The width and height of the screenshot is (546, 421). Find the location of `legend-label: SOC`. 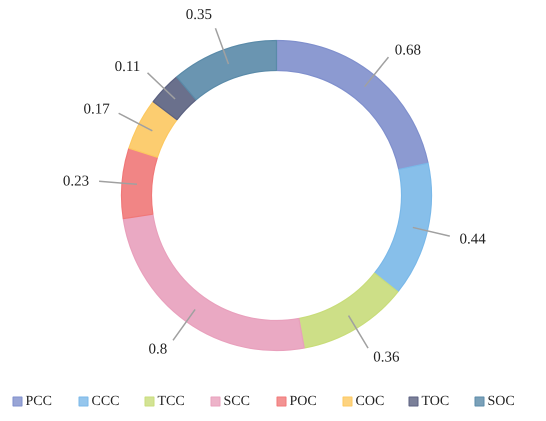

legend-label: SOC is located at coordinates (501, 401).